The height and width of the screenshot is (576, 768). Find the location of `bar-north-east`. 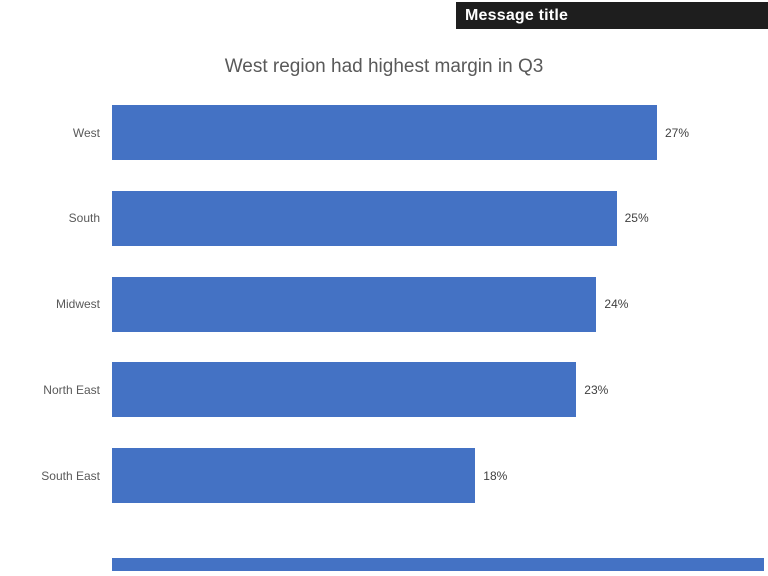

bar-north-east is located at coordinates (344, 390).